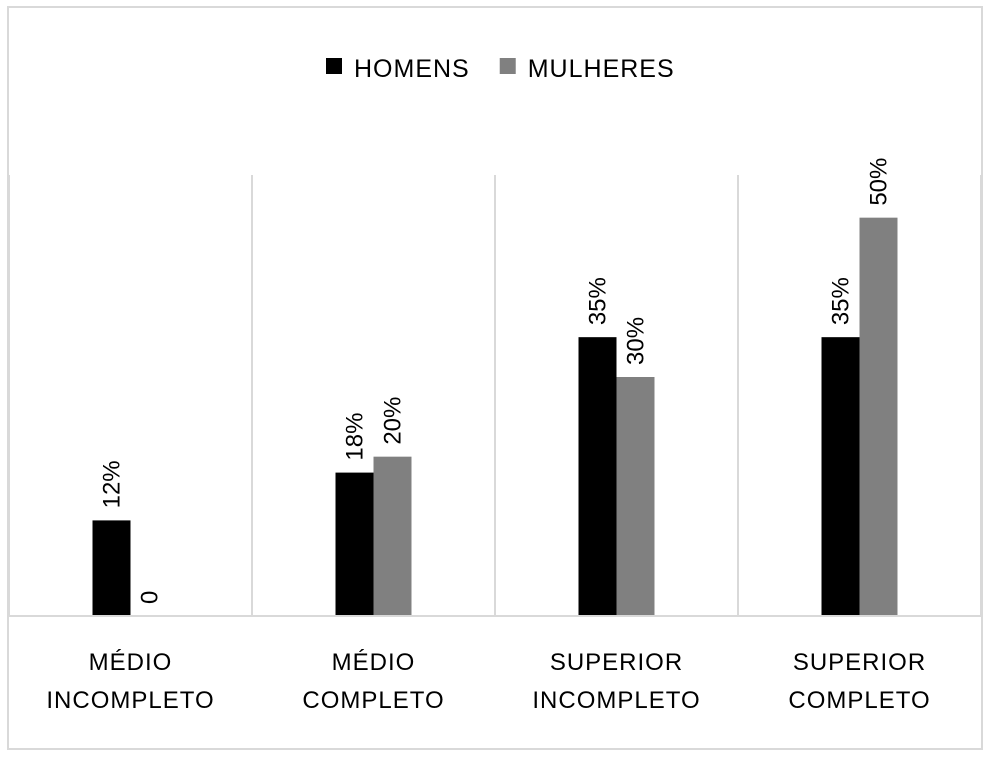  Describe the element at coordinates (150, 597) in the screenshot. I see `data-label: 0` at that location.